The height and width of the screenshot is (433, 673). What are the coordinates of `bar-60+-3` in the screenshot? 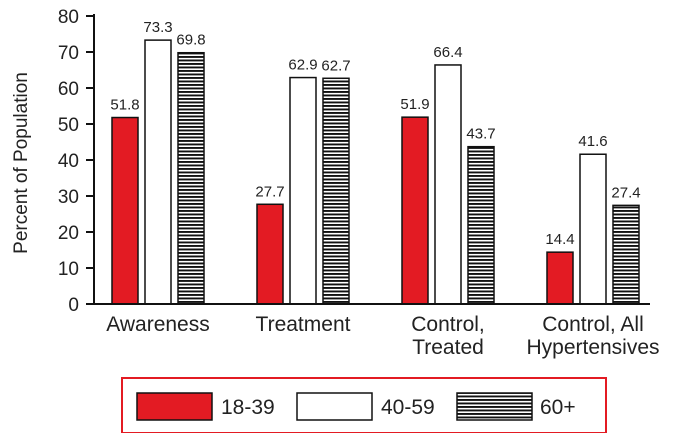 It's located at (626, 254).